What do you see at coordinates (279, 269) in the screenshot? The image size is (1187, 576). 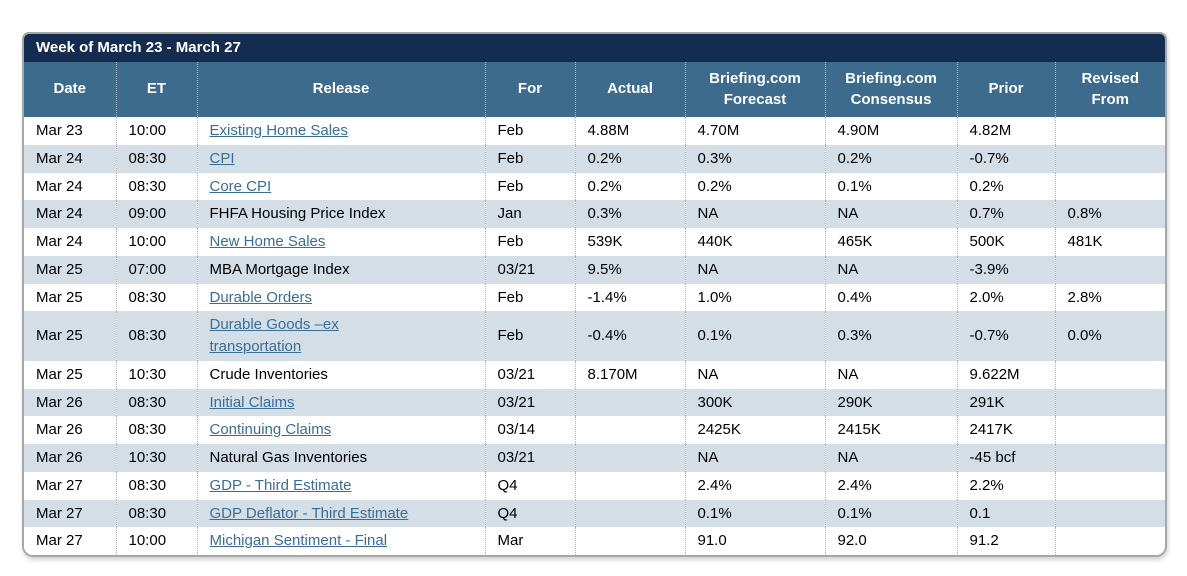 I see `release-text: MBA Mortgage Index` at bounding box center [279, 269].